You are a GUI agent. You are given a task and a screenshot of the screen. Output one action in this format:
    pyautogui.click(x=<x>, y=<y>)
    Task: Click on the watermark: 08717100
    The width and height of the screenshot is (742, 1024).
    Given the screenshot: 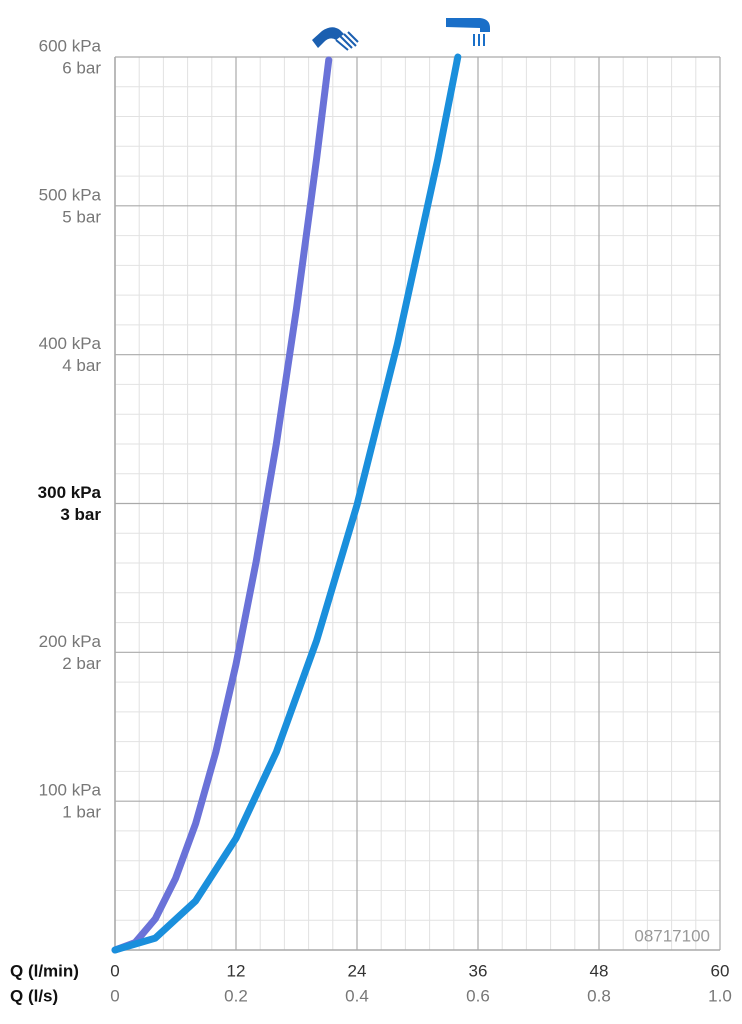 What is the action you would take?
    pyautogui.click(x=672, y=935)
    